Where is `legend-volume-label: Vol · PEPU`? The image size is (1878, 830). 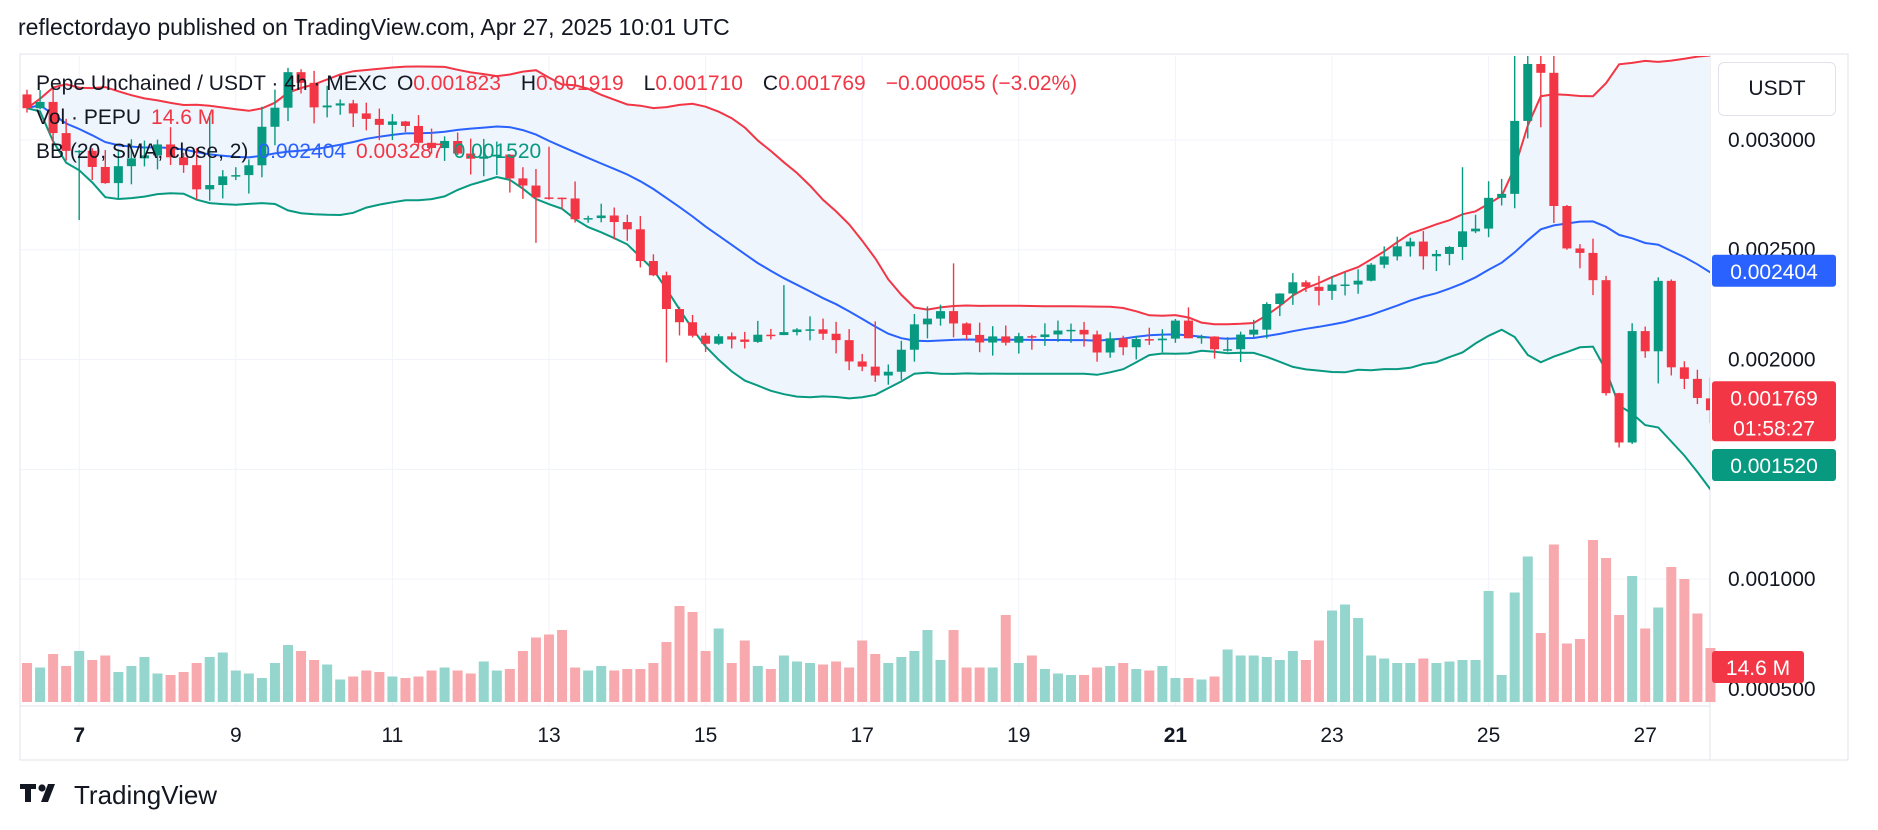 legend-volume-label: Vol · PEPU is located at coordinates (89, 117).